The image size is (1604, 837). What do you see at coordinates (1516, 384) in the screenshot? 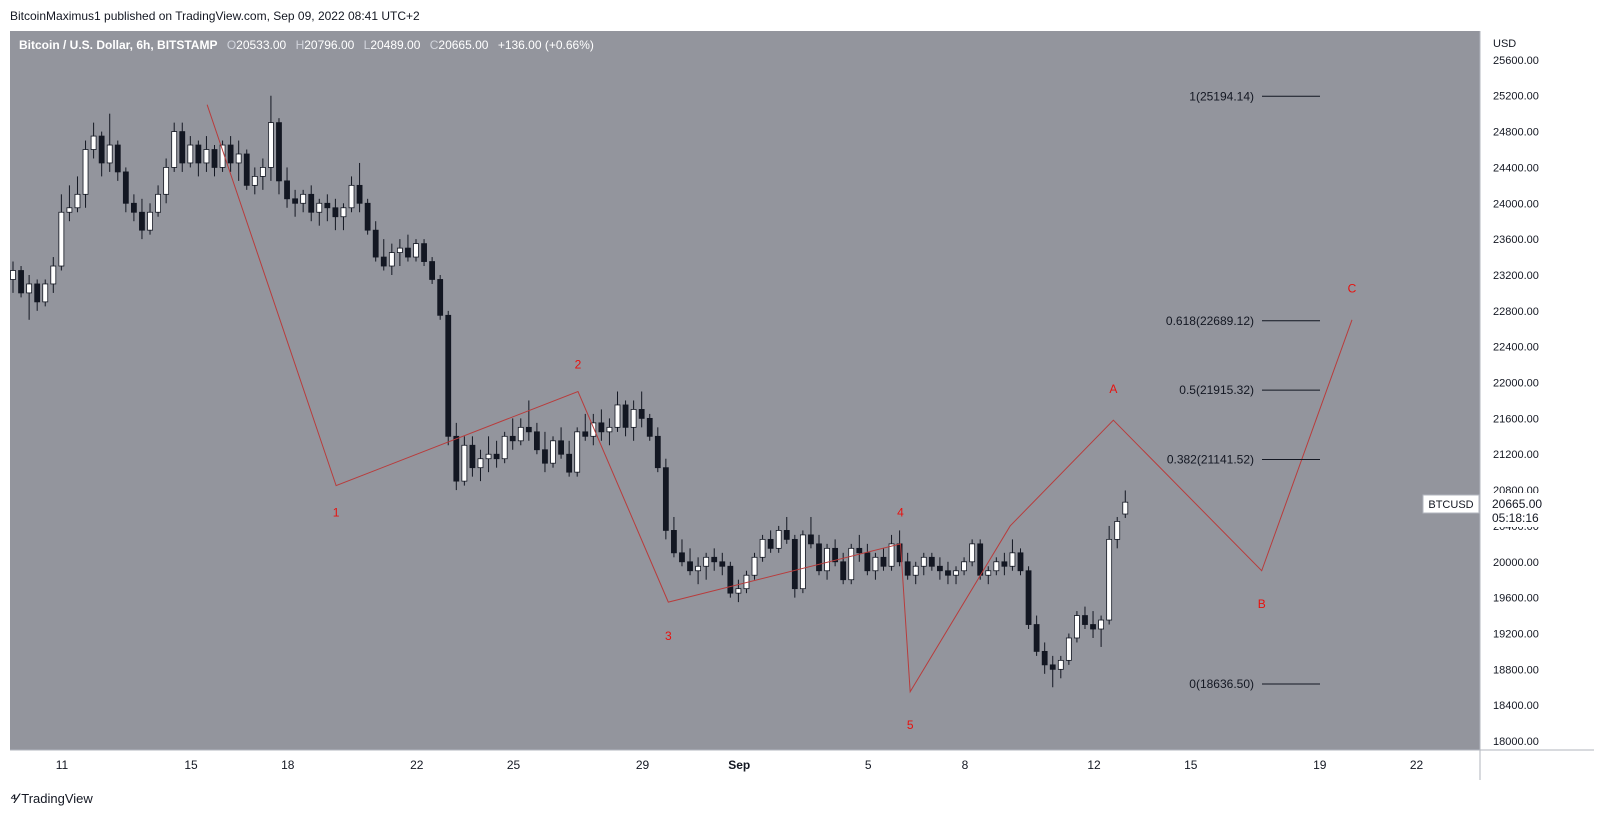
I see `price-tick-label: 22000.00` at bounding box center [1516, 384].